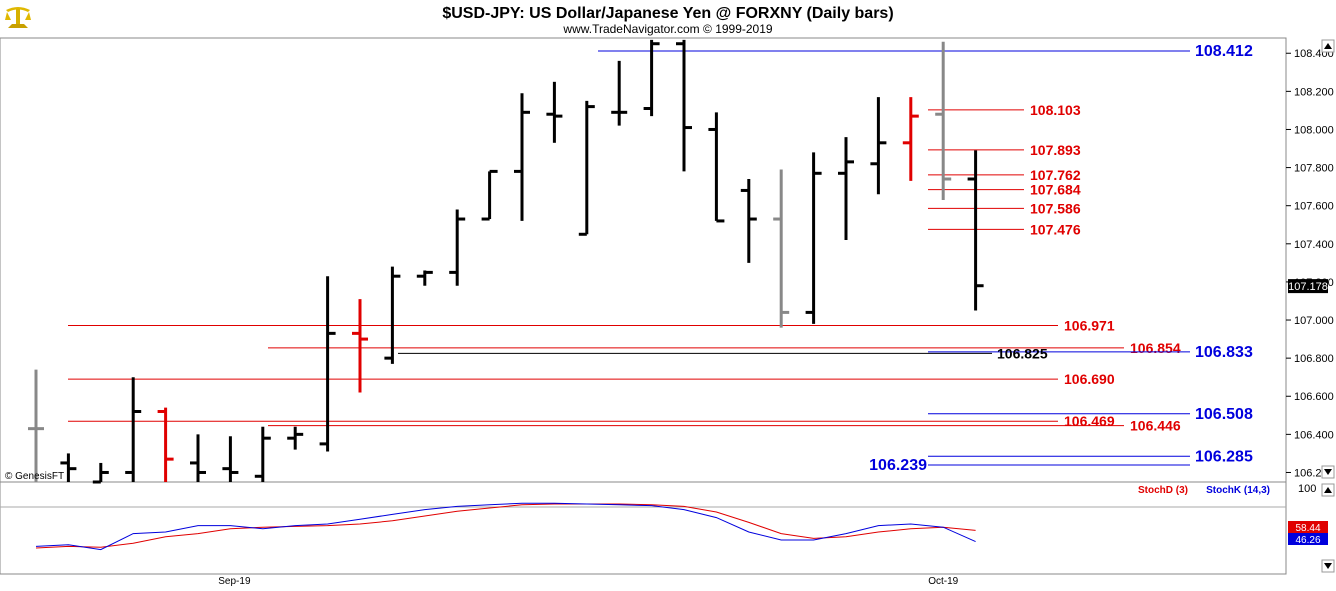  What do you see at coordinates (18, 17) in the screenshot?
I see `trade-navigator-logo-icon` at bounding box center [18, 17].